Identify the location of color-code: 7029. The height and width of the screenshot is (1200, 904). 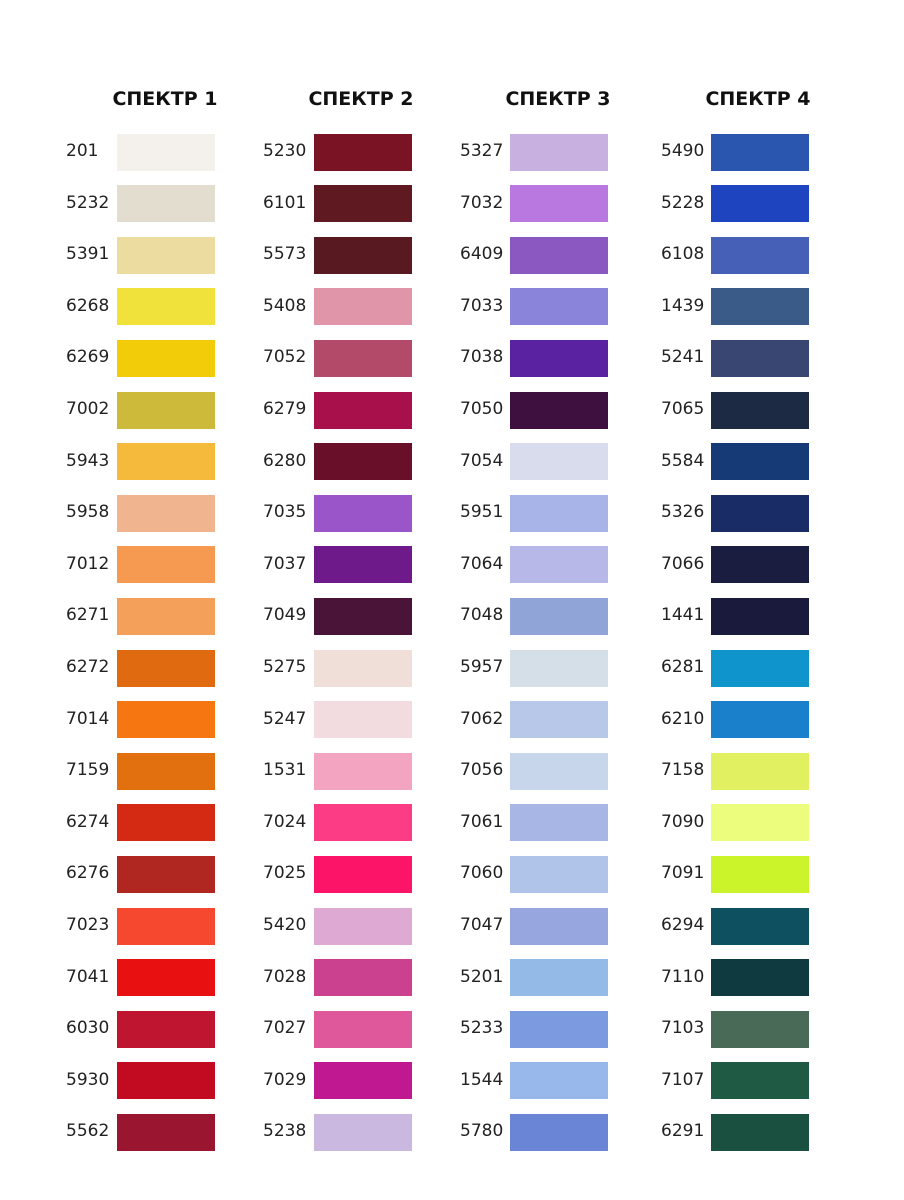
(285, 1079).